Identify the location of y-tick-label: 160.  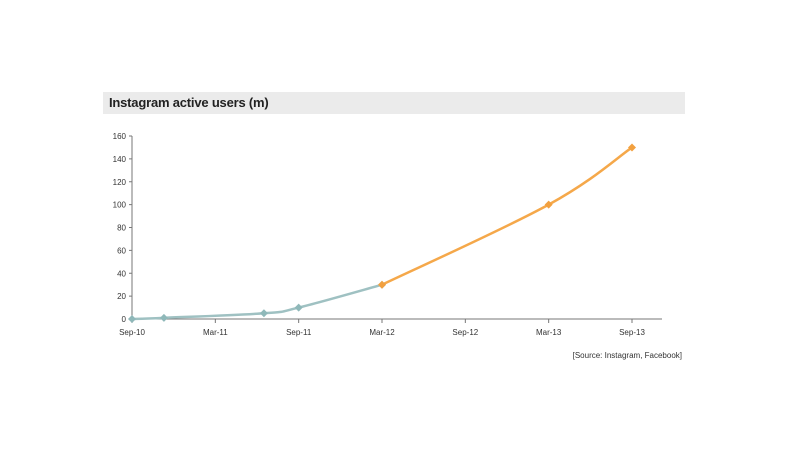
(120, 136).